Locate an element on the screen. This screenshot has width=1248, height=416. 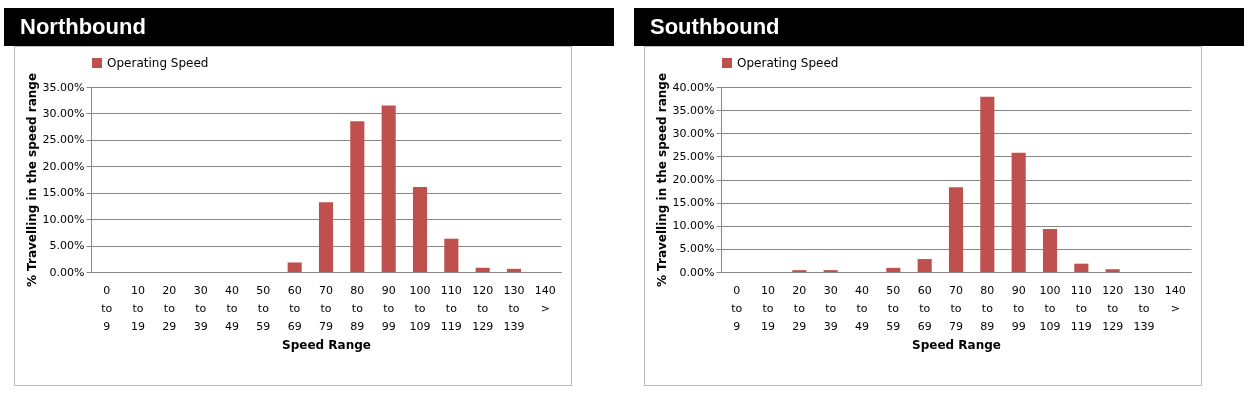
chart-title: Northbound is located at coordinates (309, 27).